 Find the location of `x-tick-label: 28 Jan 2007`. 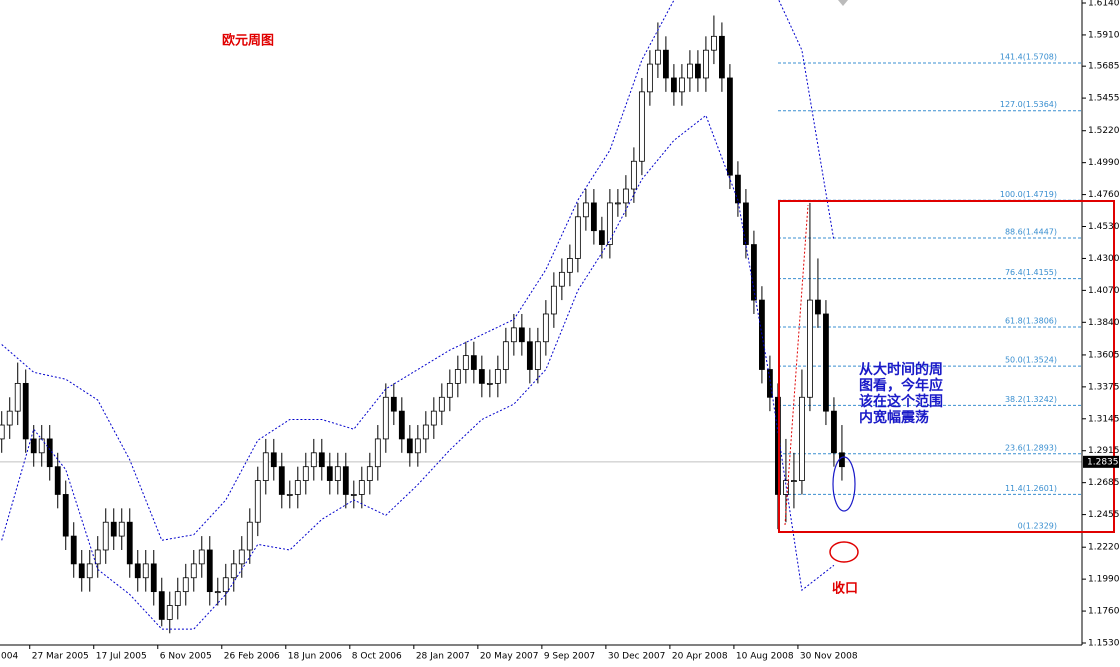

x-tick-label: 28 Jan 2007 is located at coordinates (443, 657).